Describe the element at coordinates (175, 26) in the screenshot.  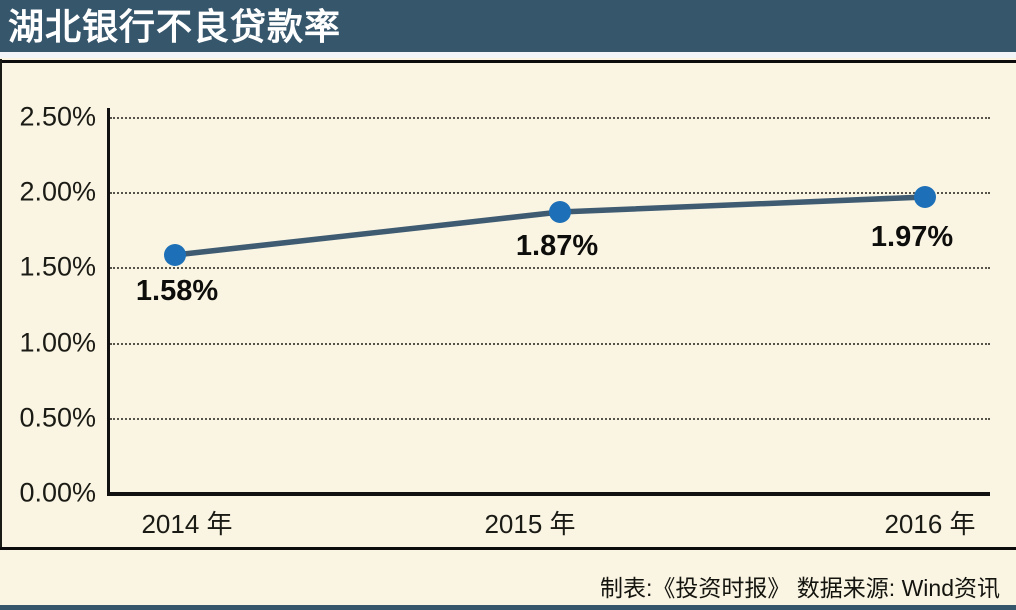
I see `page-title: 湖北银行不良贷款率` at that location.